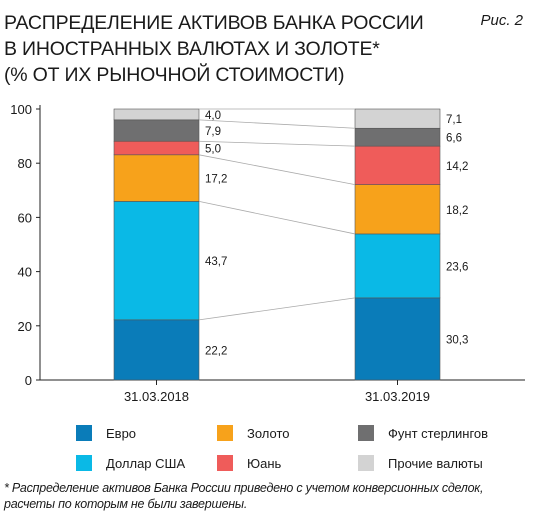  Describe the element at coordinates (156, 396) in the screenshot. I see `x-tick-label: 31.03.2018` at that location.